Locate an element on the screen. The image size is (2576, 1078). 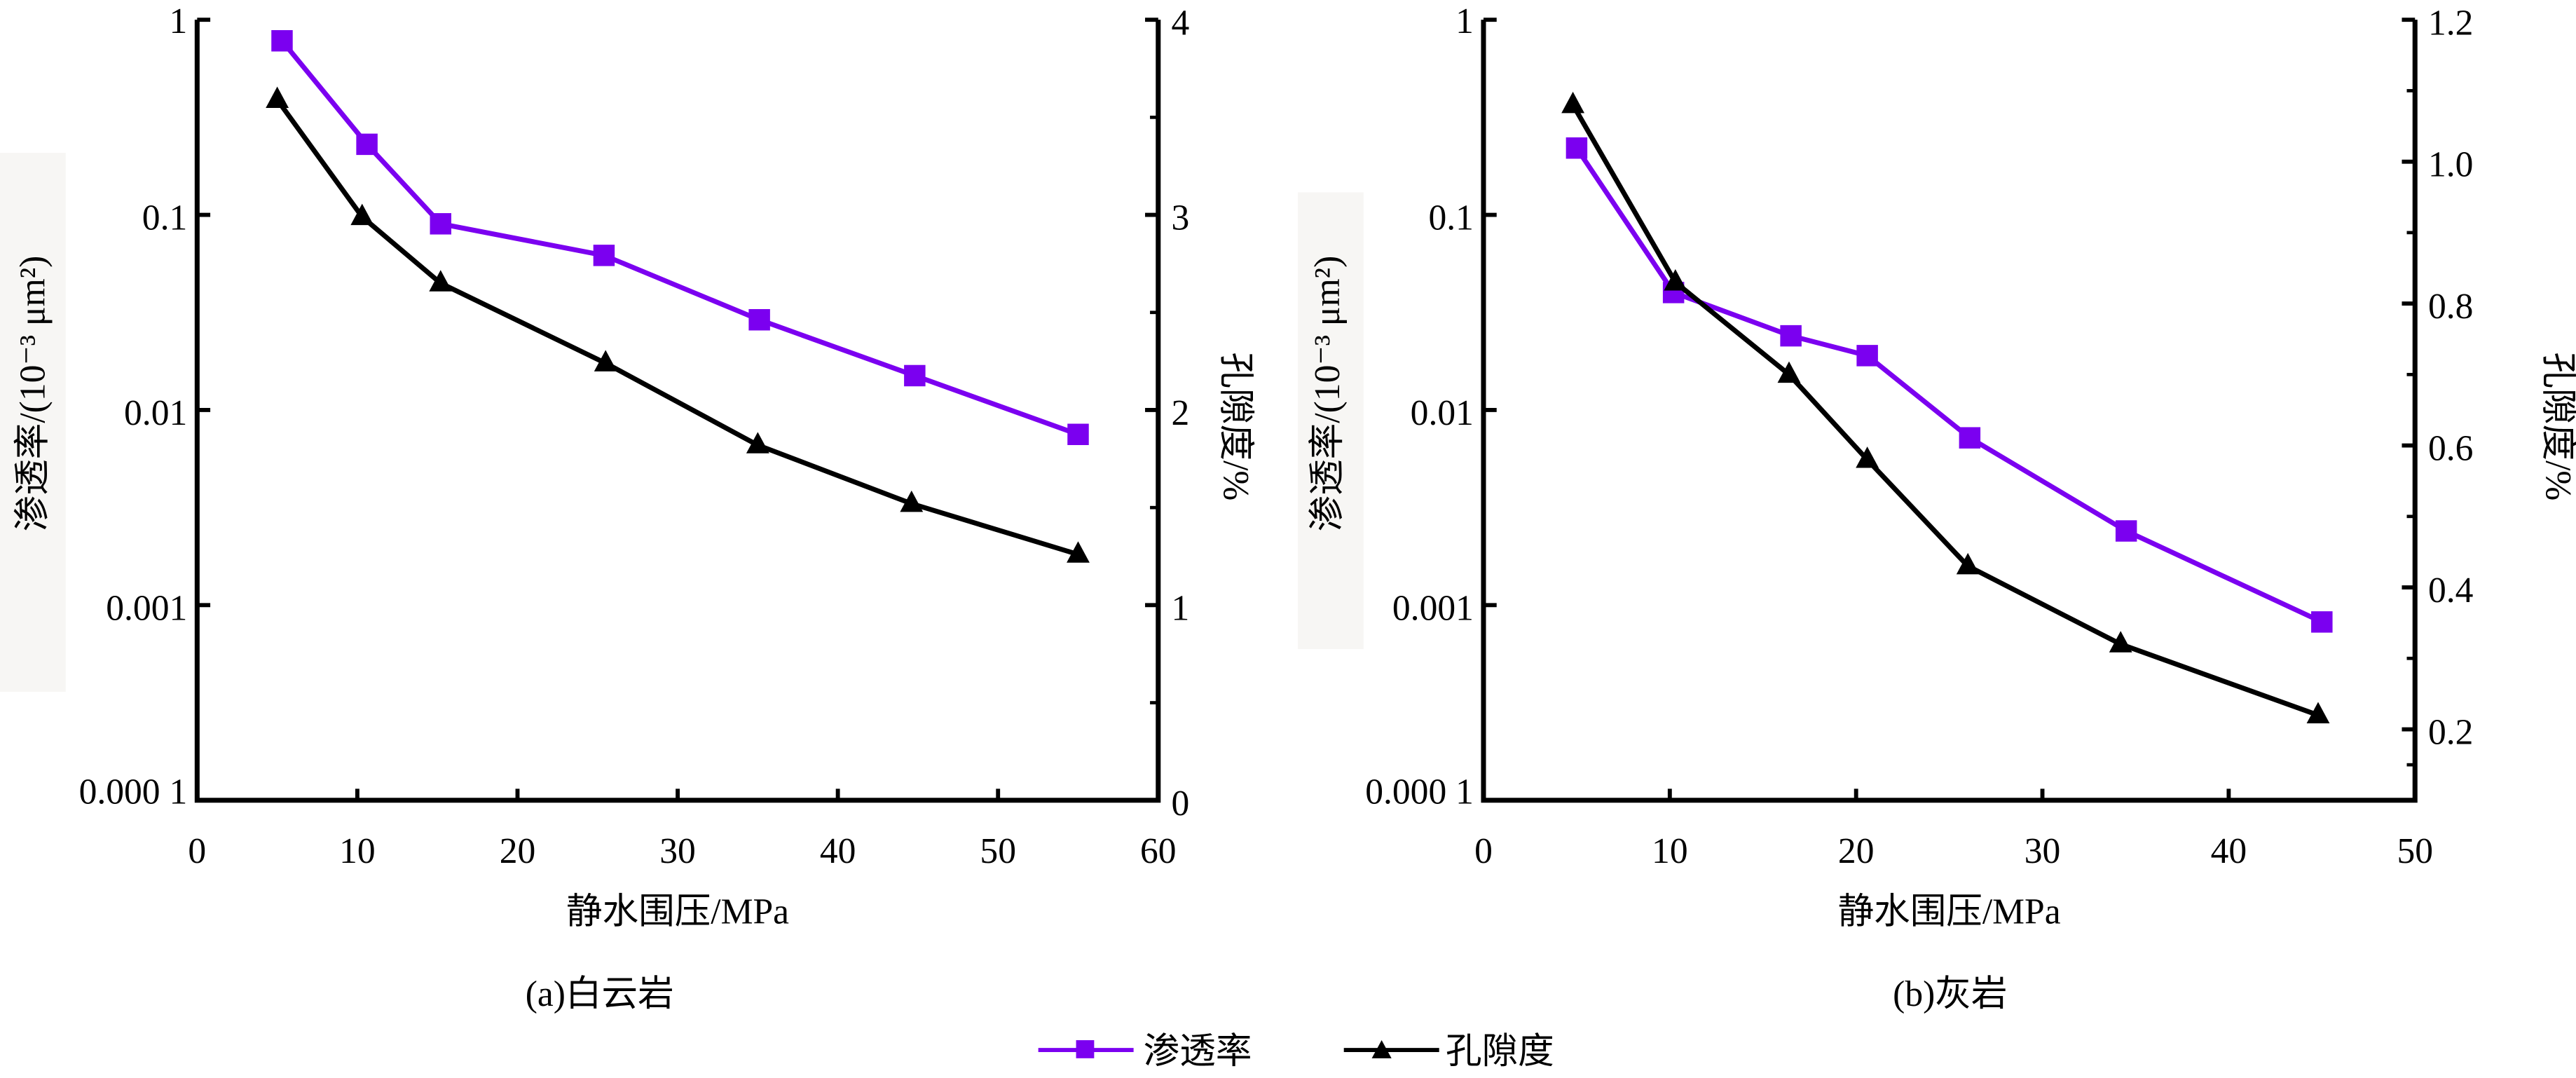
legend: 渗透率 孔隙度 is located at coordinates (1296, 1052).